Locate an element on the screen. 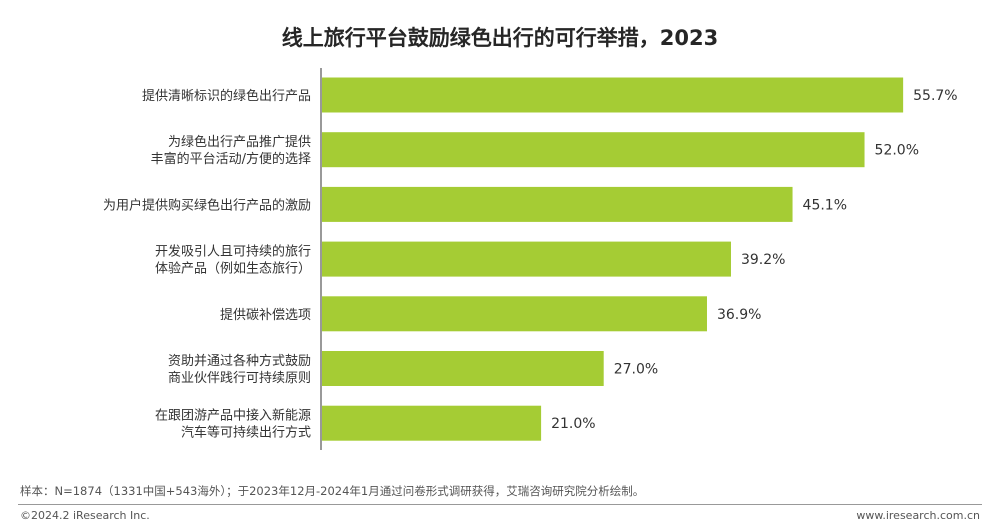  value-label-2: 52.0% is located at coordinates (897, 151).